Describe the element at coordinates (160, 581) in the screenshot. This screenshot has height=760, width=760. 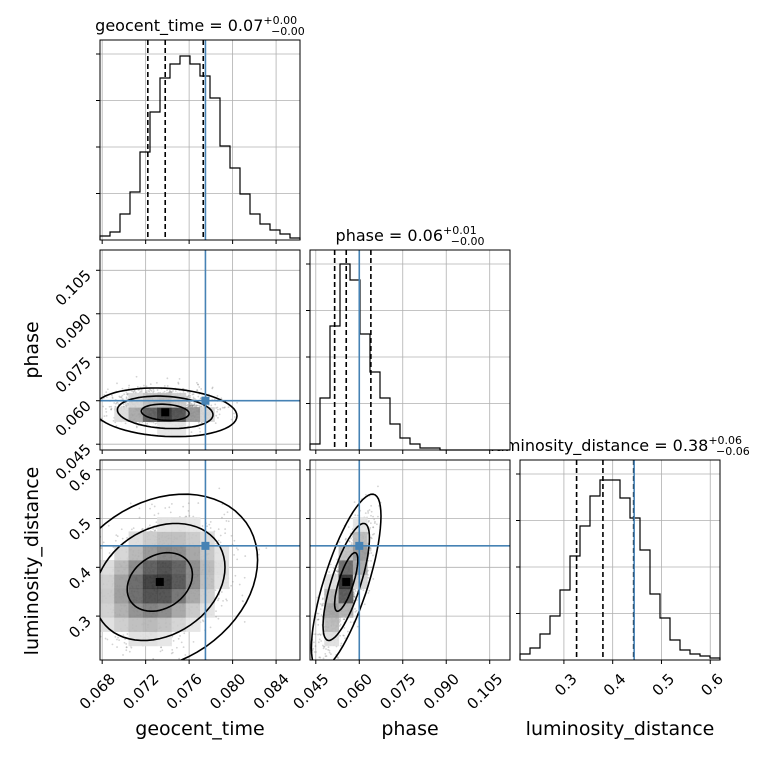
I see `contour-line` at that location.